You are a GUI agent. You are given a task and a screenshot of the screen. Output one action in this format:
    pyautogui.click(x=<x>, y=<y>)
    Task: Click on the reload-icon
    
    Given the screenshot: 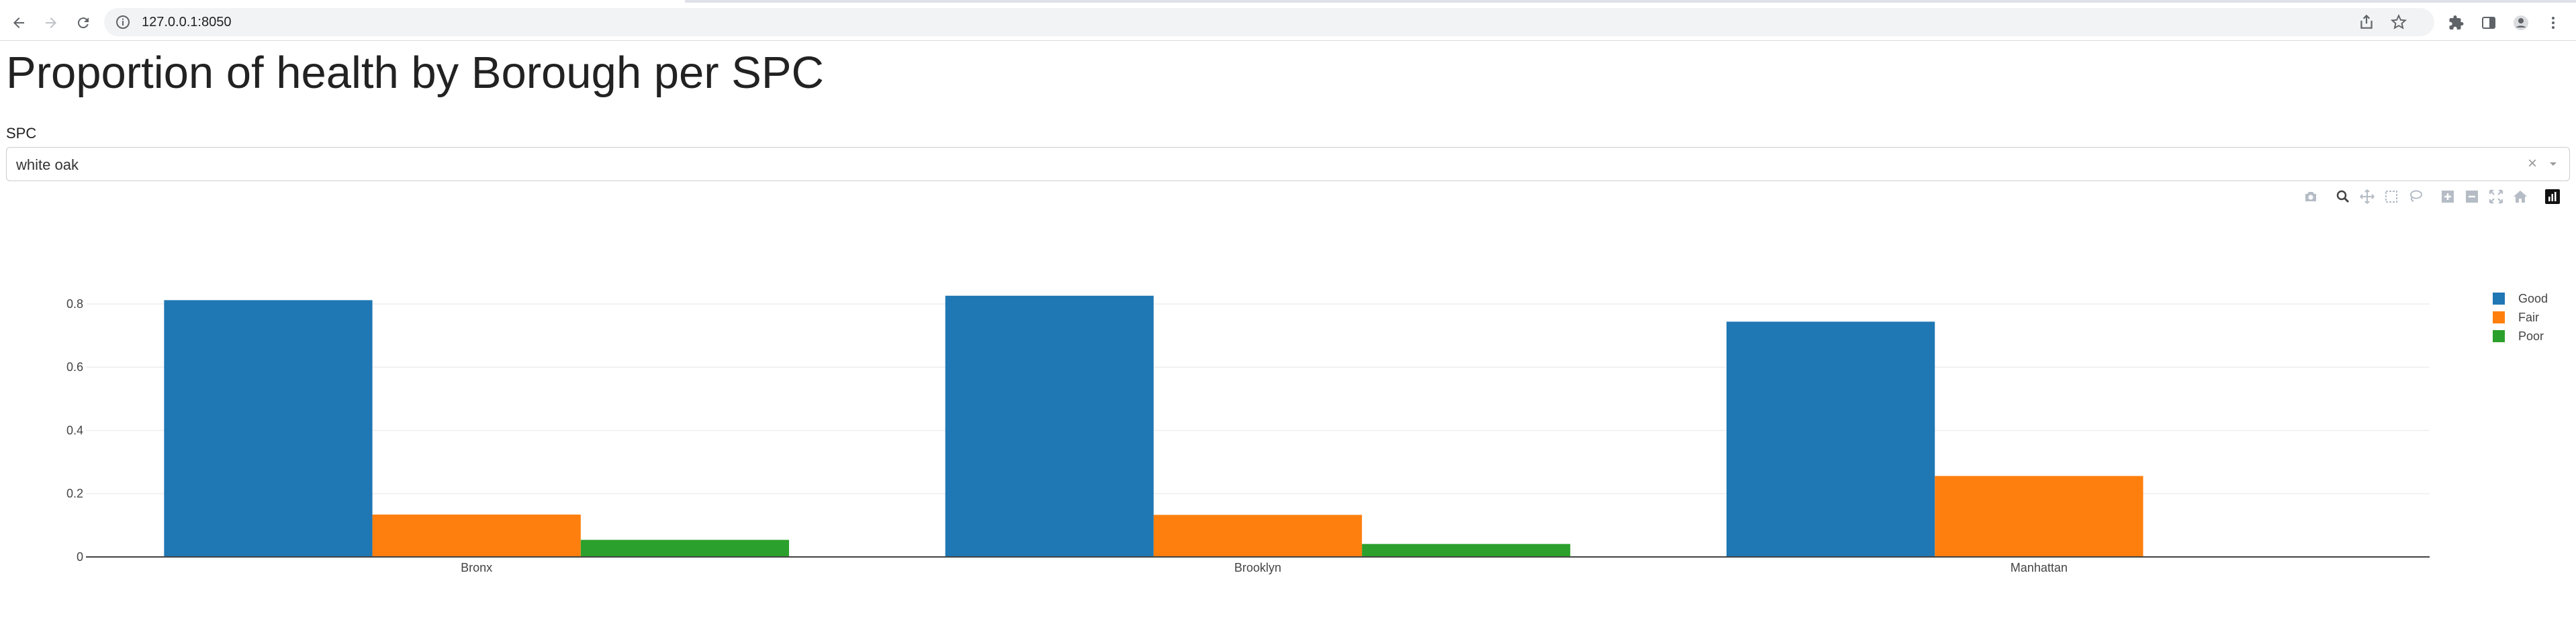 What is the action you would take?
    pyautogui.click(x=83, y=22)
    